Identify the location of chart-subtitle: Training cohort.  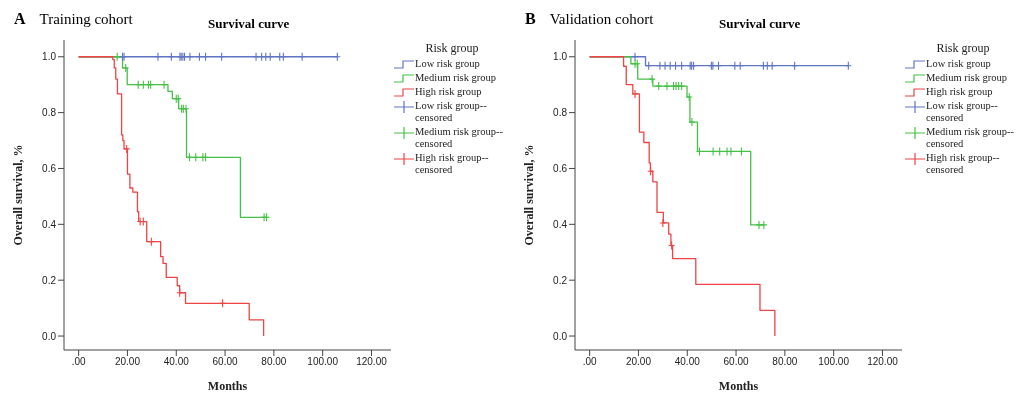
(86, 19).